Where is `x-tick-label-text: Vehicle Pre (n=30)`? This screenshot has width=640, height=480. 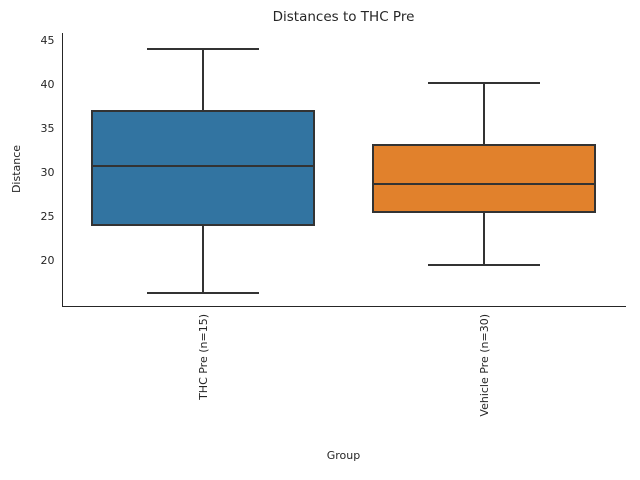
x-tick-label-text: Vehicle Pre (n=30) is located at coordinates (484, 365).